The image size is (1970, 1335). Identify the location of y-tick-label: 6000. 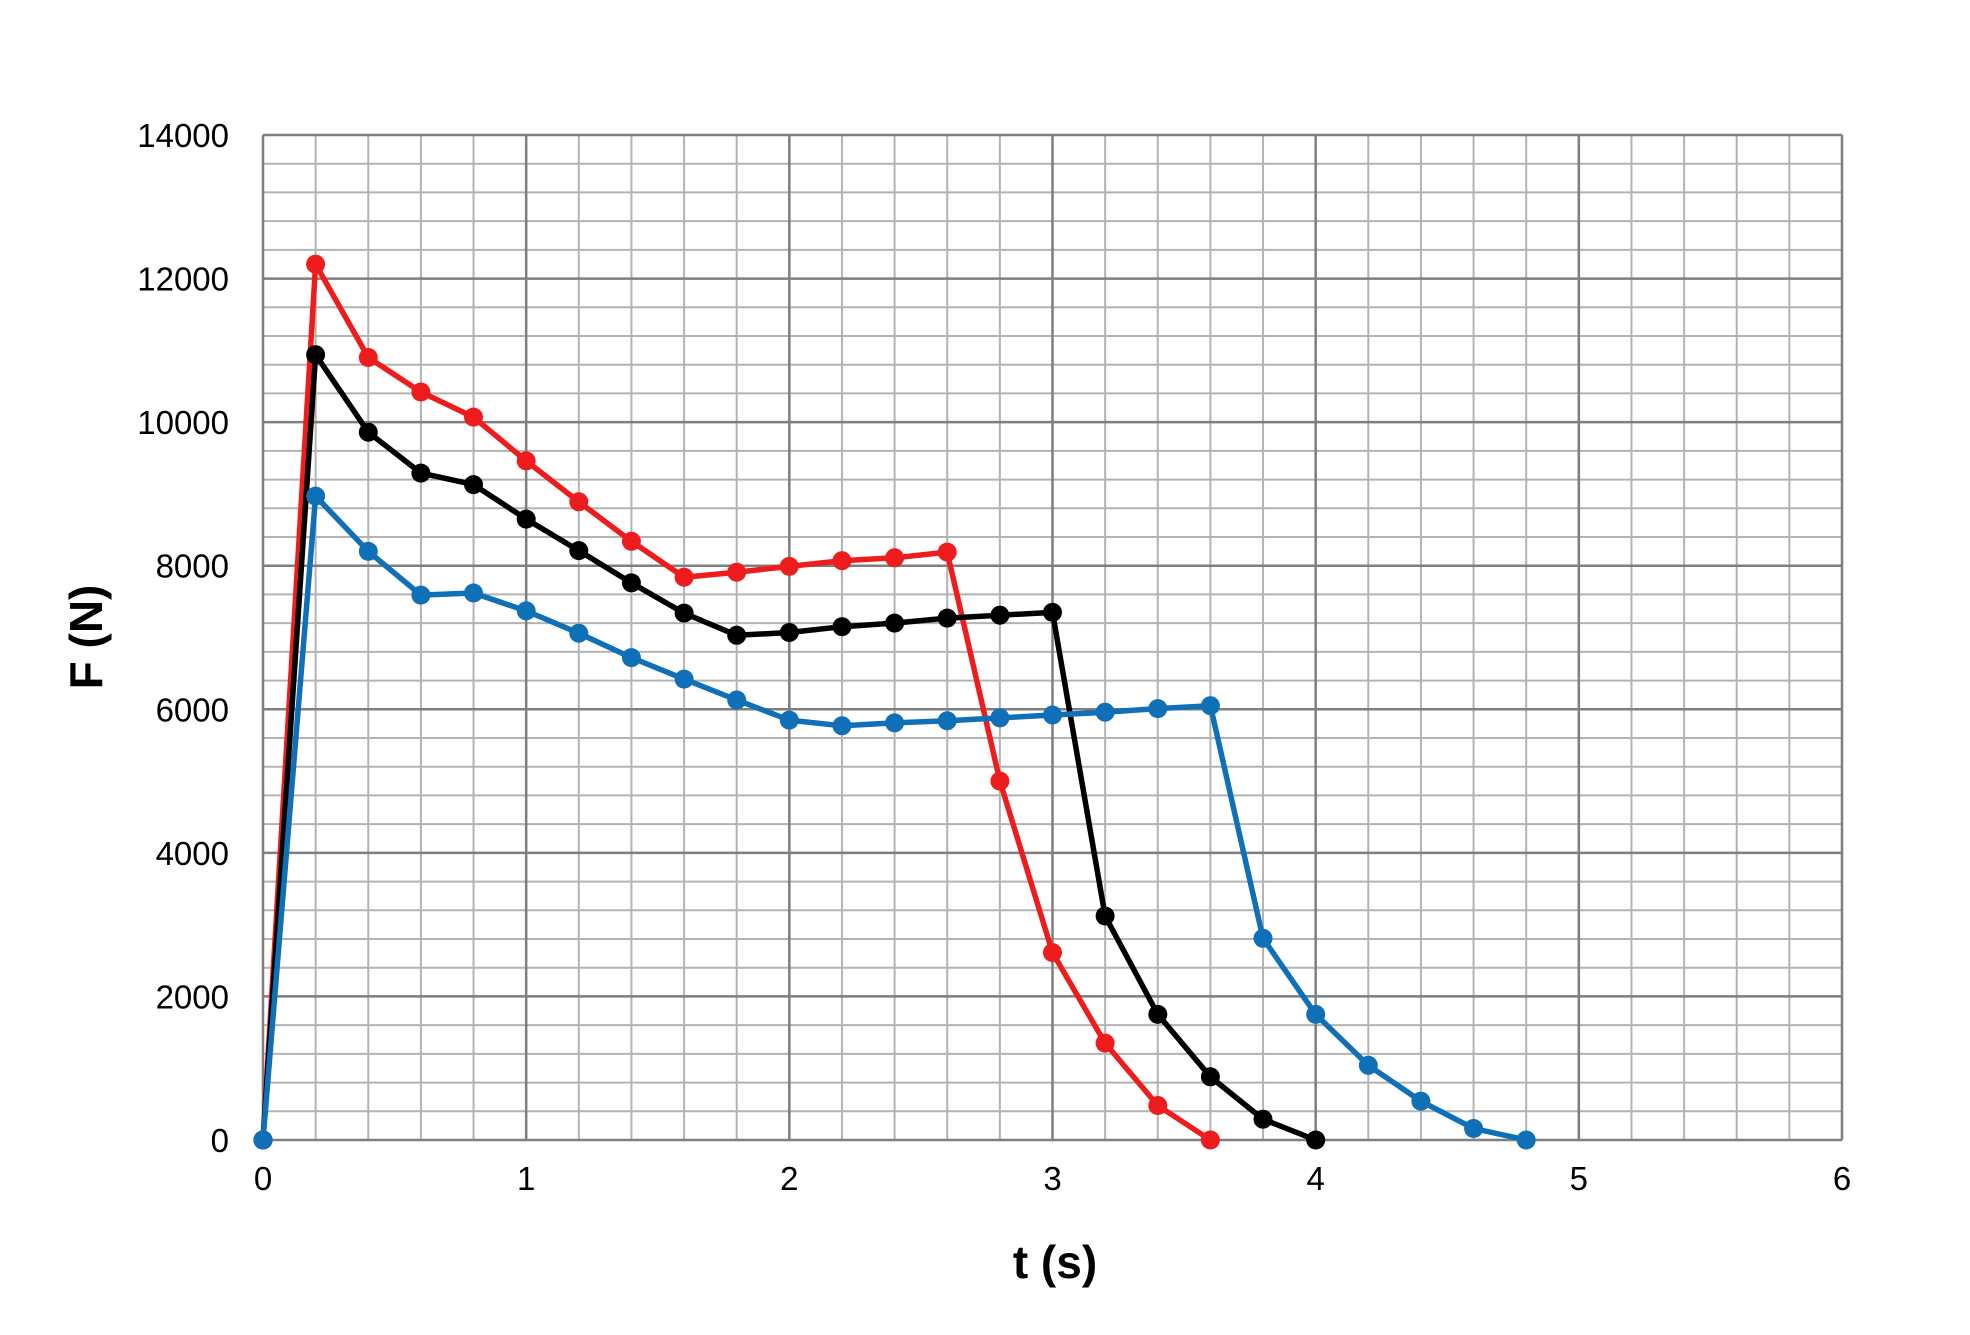
(192, 709).